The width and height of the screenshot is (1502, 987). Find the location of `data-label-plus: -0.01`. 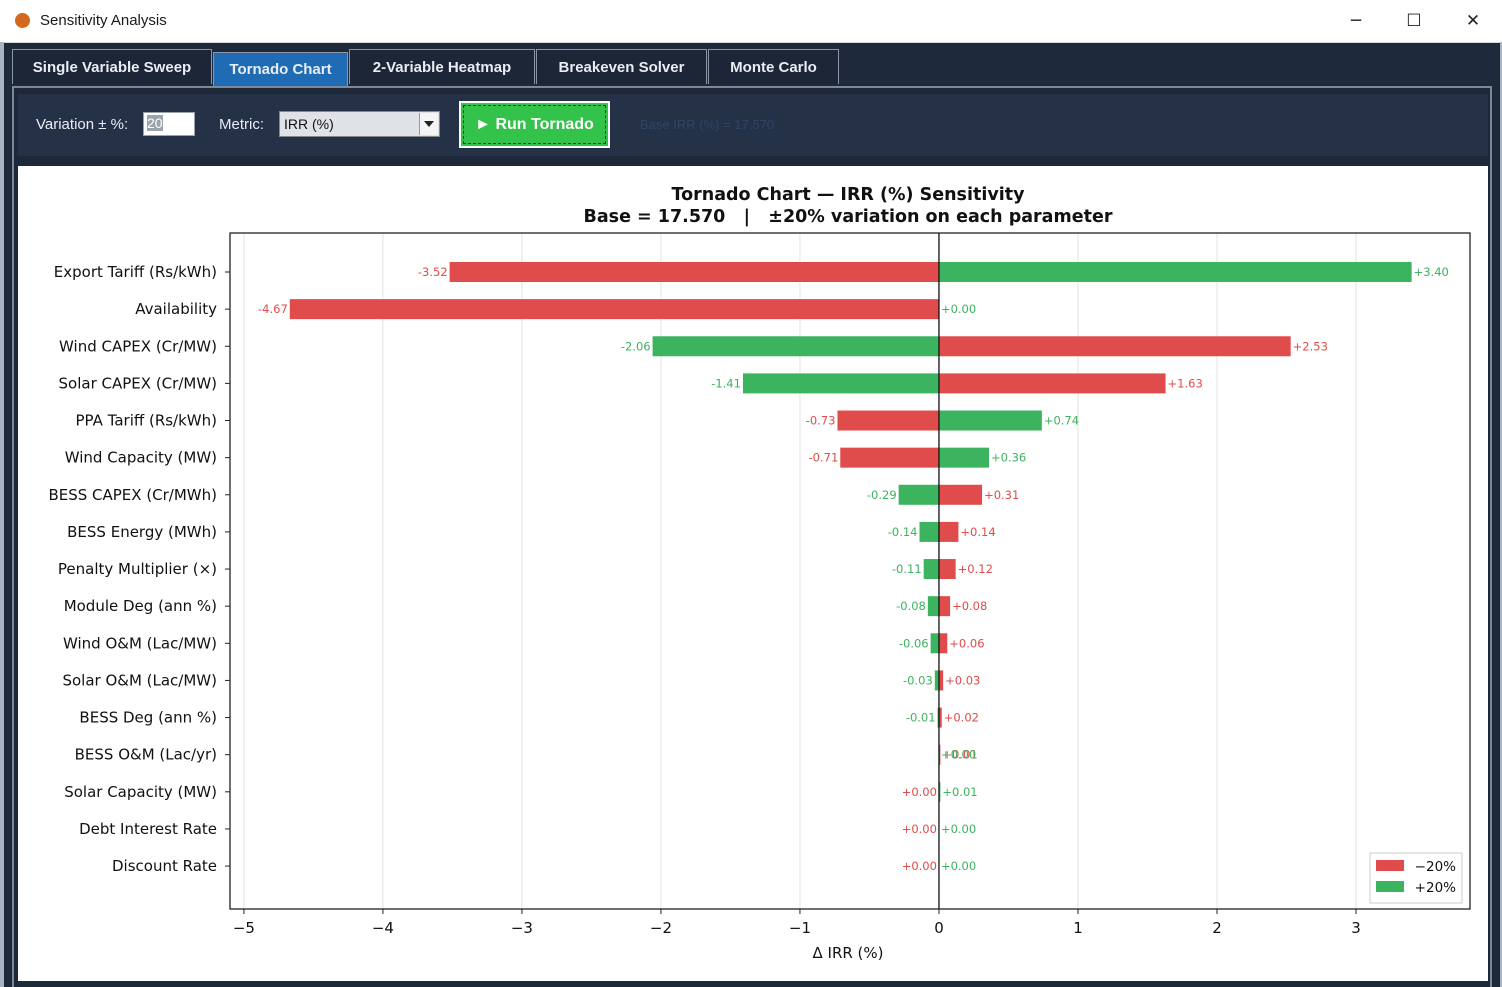

data-label-plus: -0.01 is located at coordinates (921, 718).